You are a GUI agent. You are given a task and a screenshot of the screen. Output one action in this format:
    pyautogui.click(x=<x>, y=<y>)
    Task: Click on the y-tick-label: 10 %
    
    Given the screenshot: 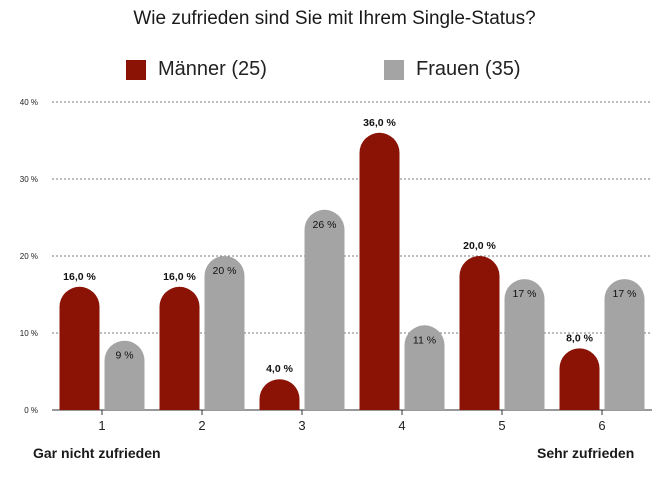 What is the action you would take?
    pyautogui.click(x=29, y=333)
    